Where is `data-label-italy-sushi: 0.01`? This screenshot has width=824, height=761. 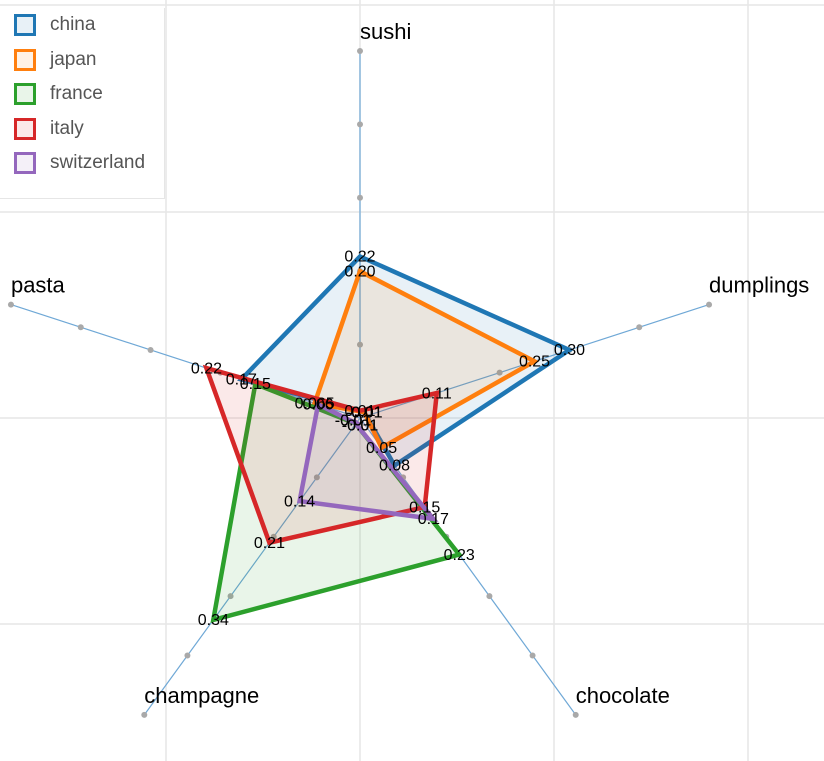 data-label-italy-sushi: 0.01 is located at coordinates (359, 411).